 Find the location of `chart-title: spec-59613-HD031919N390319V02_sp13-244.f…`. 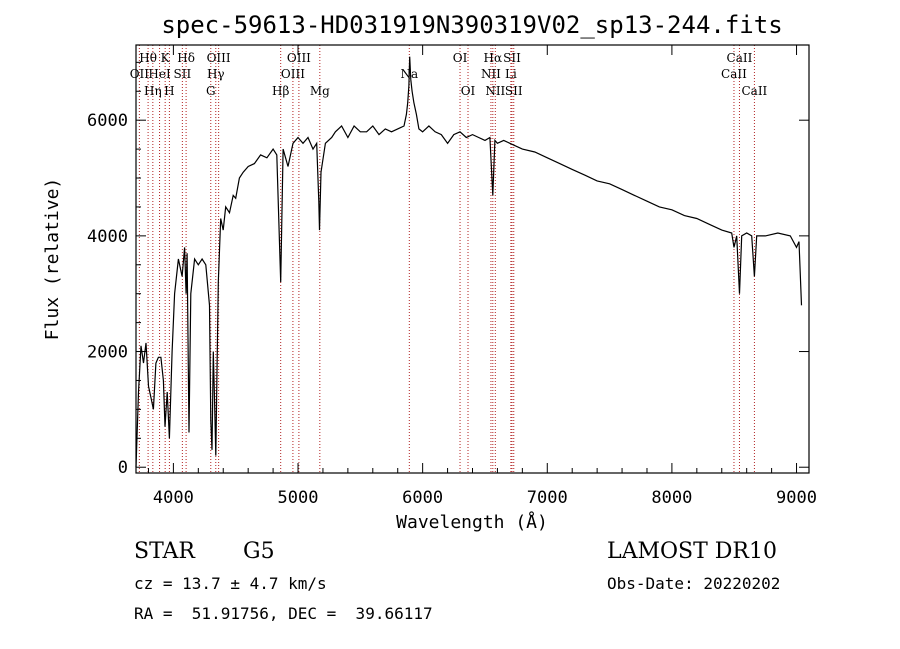

chart-title: spec-59613-HD031919N390319V02_sp13-244.f… is located at coordinates (471, 25).